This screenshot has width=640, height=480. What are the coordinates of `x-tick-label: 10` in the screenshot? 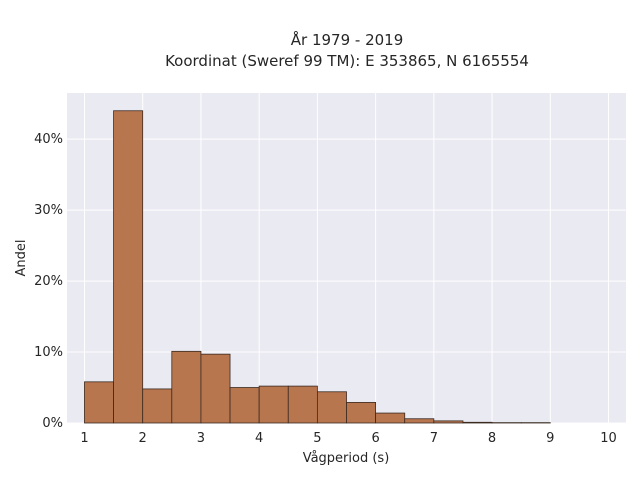 It's located at (608, 438).